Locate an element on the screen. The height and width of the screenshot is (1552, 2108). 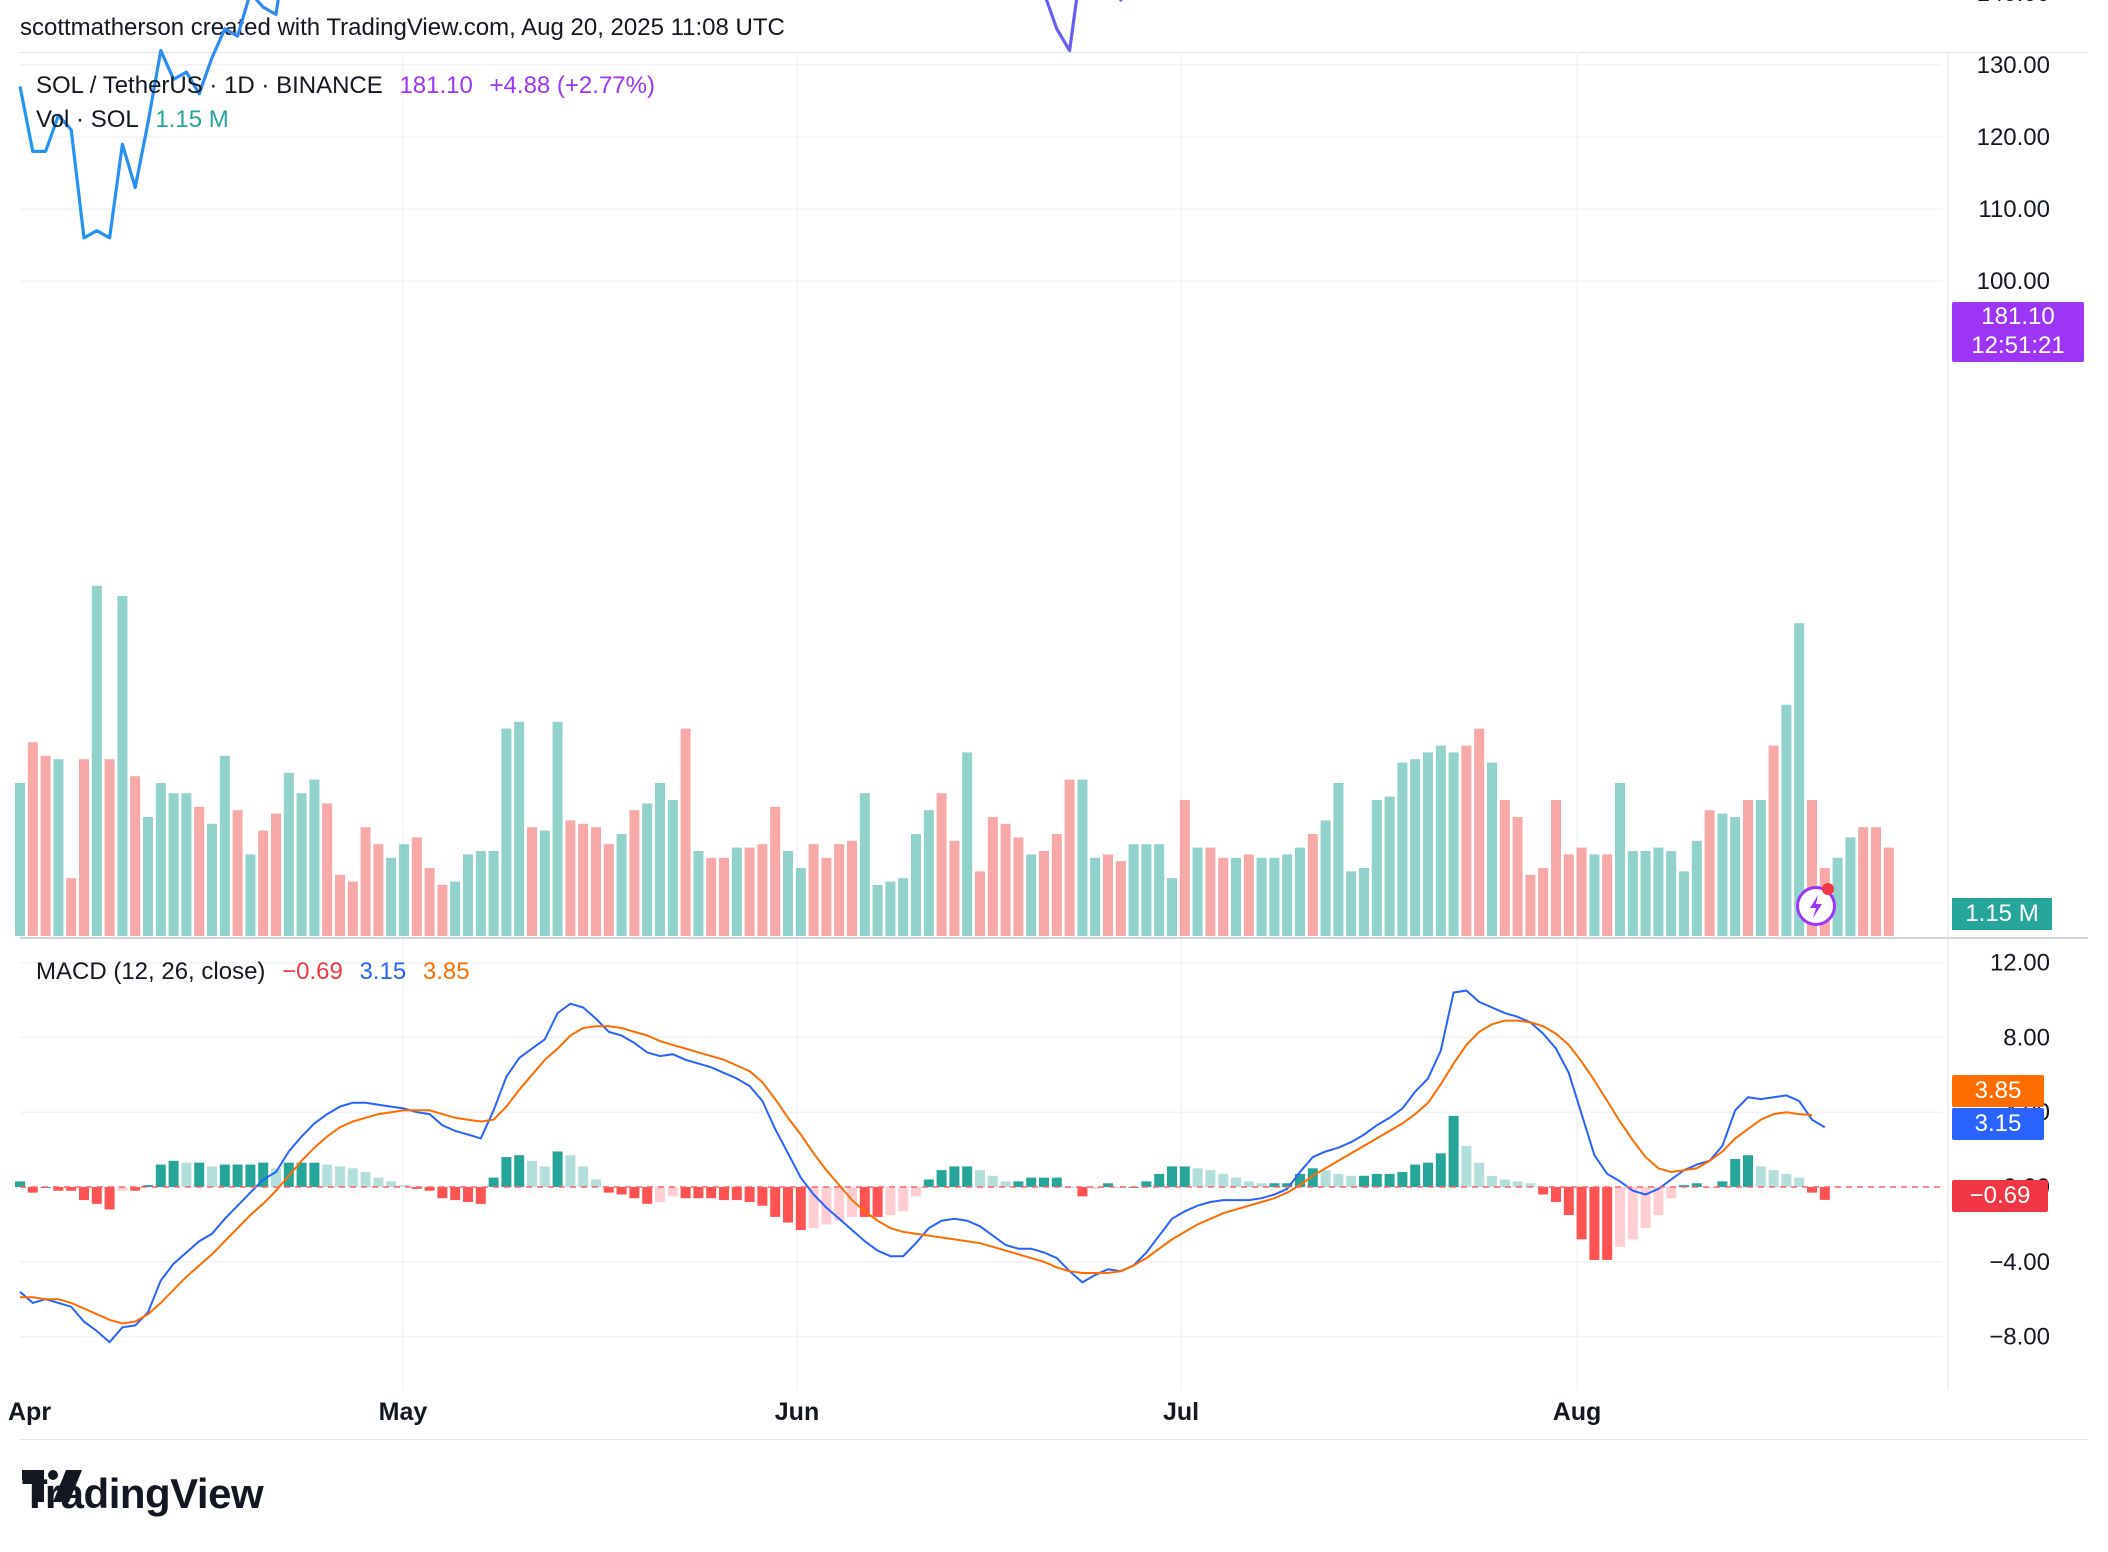
tradingview-logo: TradingView is located at coordinates (143, 1494).